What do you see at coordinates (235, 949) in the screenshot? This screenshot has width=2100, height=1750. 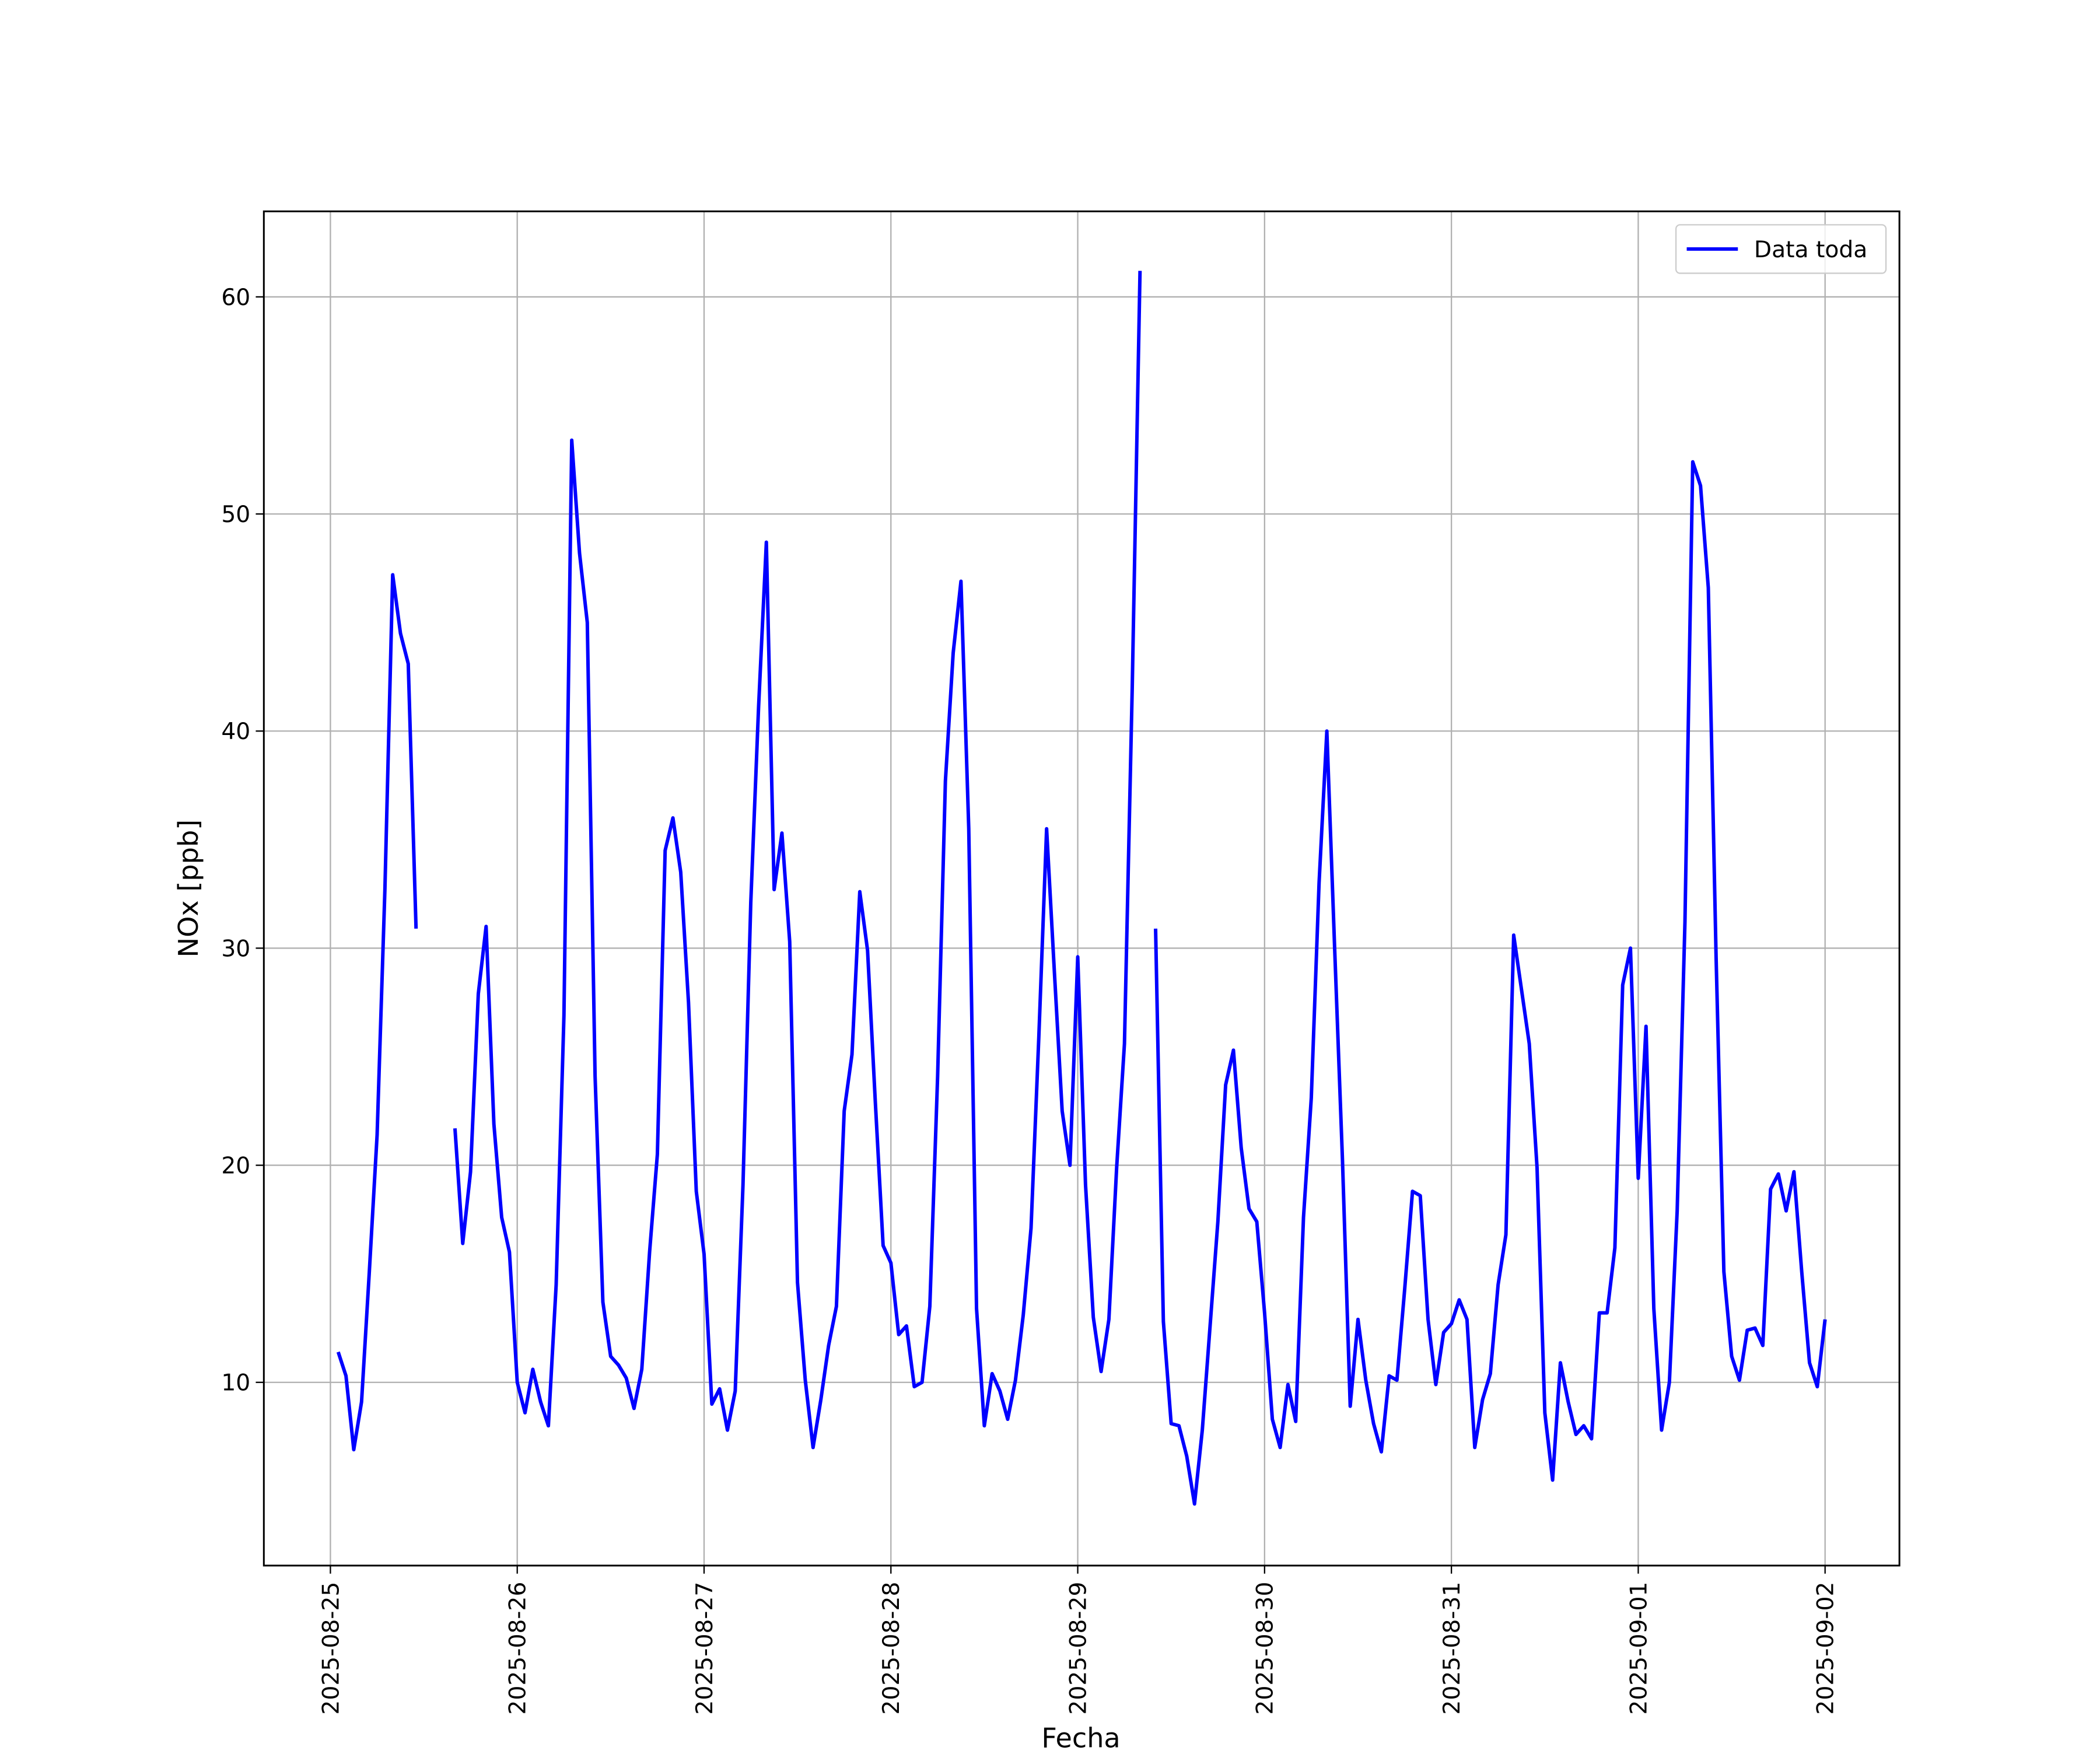 I see `y-tick-label: 30` at bounding box center [235, 949].